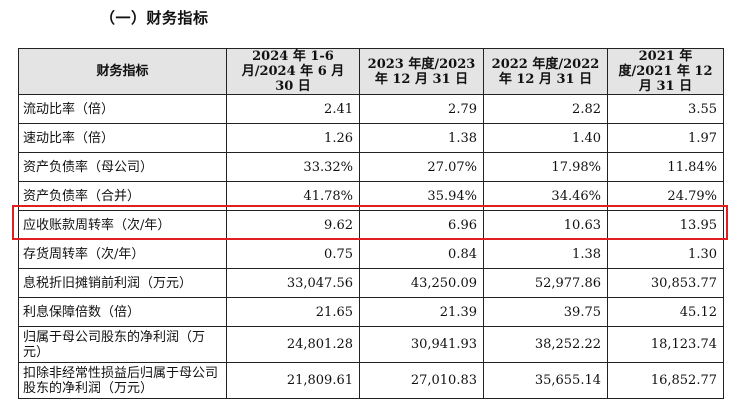 The height and width of the screenshot is (419, 750). What do you see at coordinates (665, 196) in the screenshot?
I see `cell-value: 24.79%` at bounding box center [665, 196].